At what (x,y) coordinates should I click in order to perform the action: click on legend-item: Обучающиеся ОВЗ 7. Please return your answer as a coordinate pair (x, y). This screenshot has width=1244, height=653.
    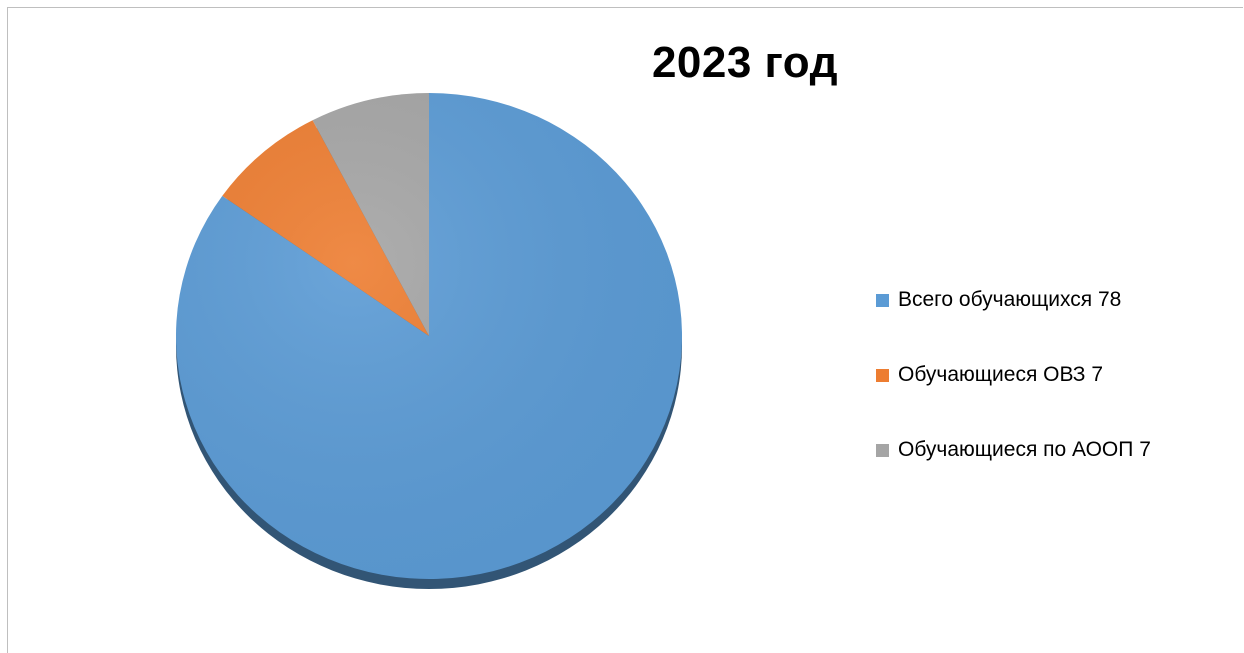
    Looking at the image, I should click on (1046, 375).